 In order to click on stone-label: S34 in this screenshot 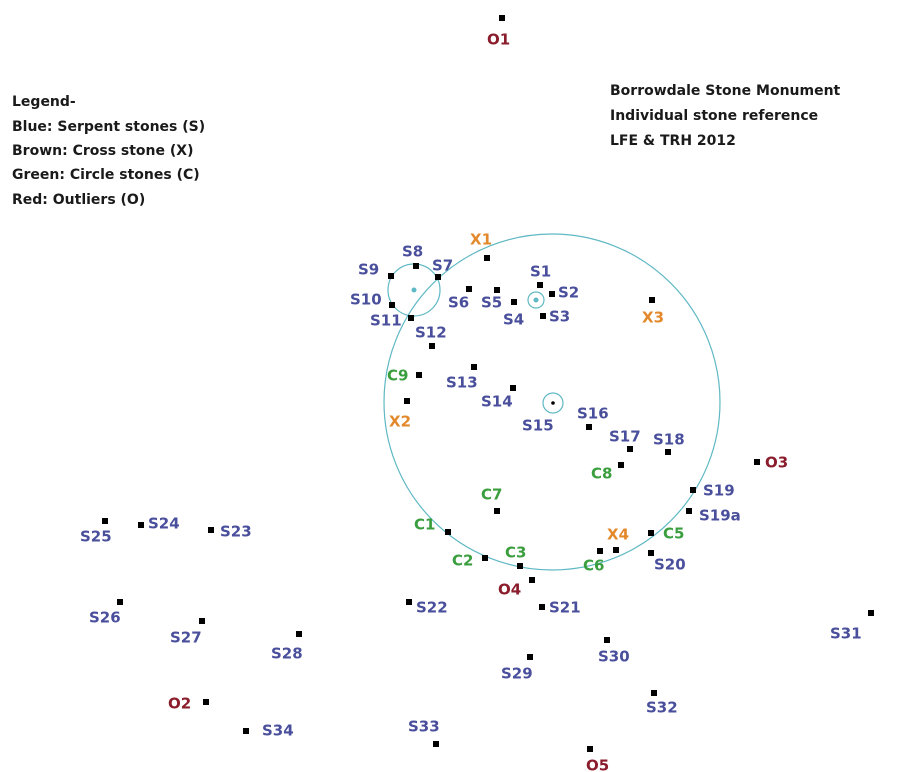, I will do `click(278, 731)`.